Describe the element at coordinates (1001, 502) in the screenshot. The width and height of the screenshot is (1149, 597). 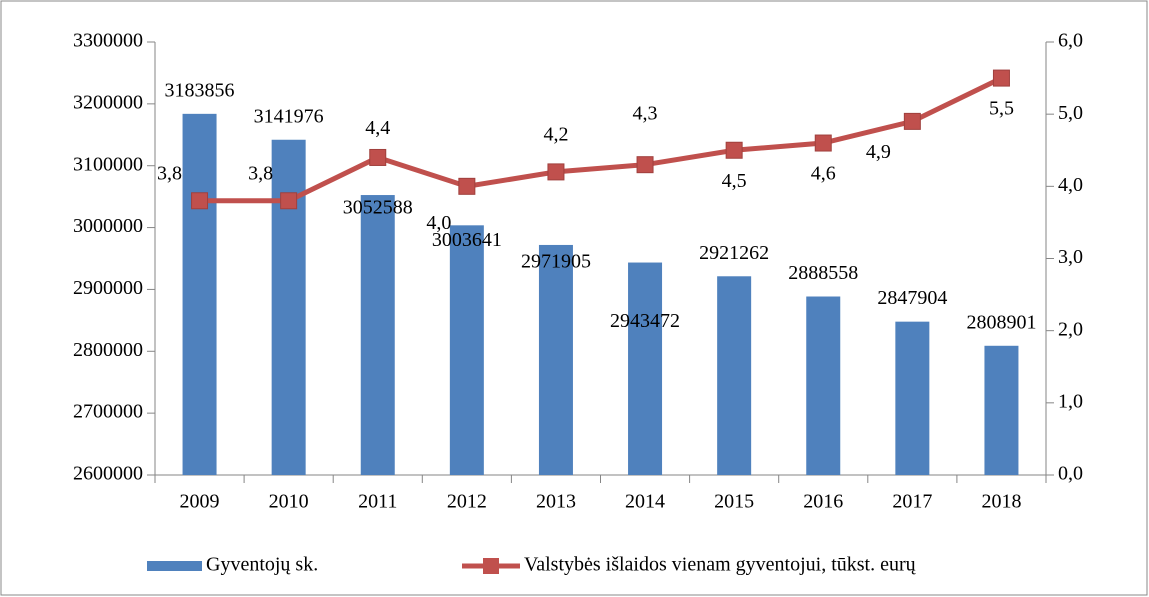
I see `x-tick-label: 2018` at that location.